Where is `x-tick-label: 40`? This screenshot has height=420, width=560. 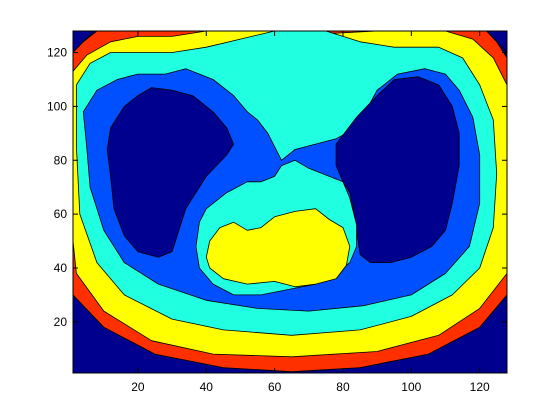
x-tick-label: 40 is located at coordinates (207, 387).